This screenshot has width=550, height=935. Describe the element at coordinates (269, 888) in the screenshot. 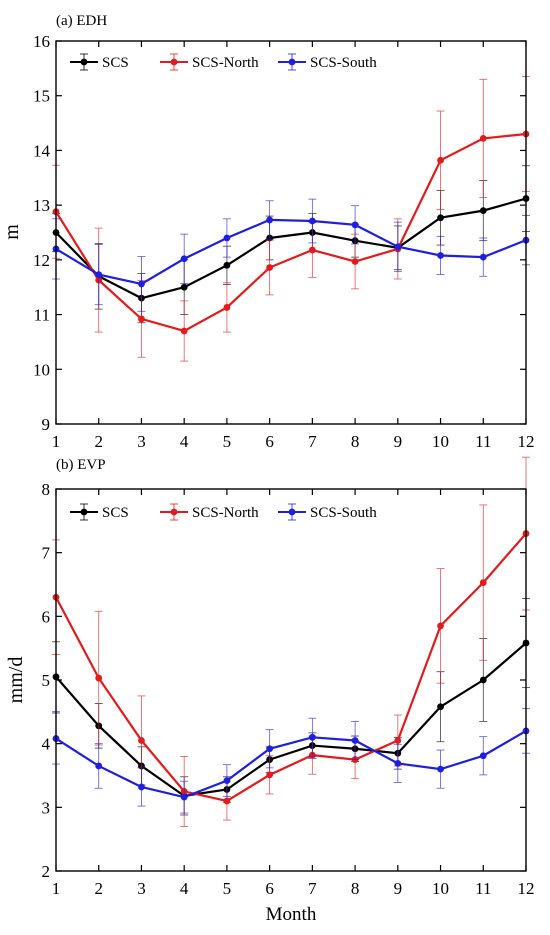

I see `x-tick-label: 6` at that location.